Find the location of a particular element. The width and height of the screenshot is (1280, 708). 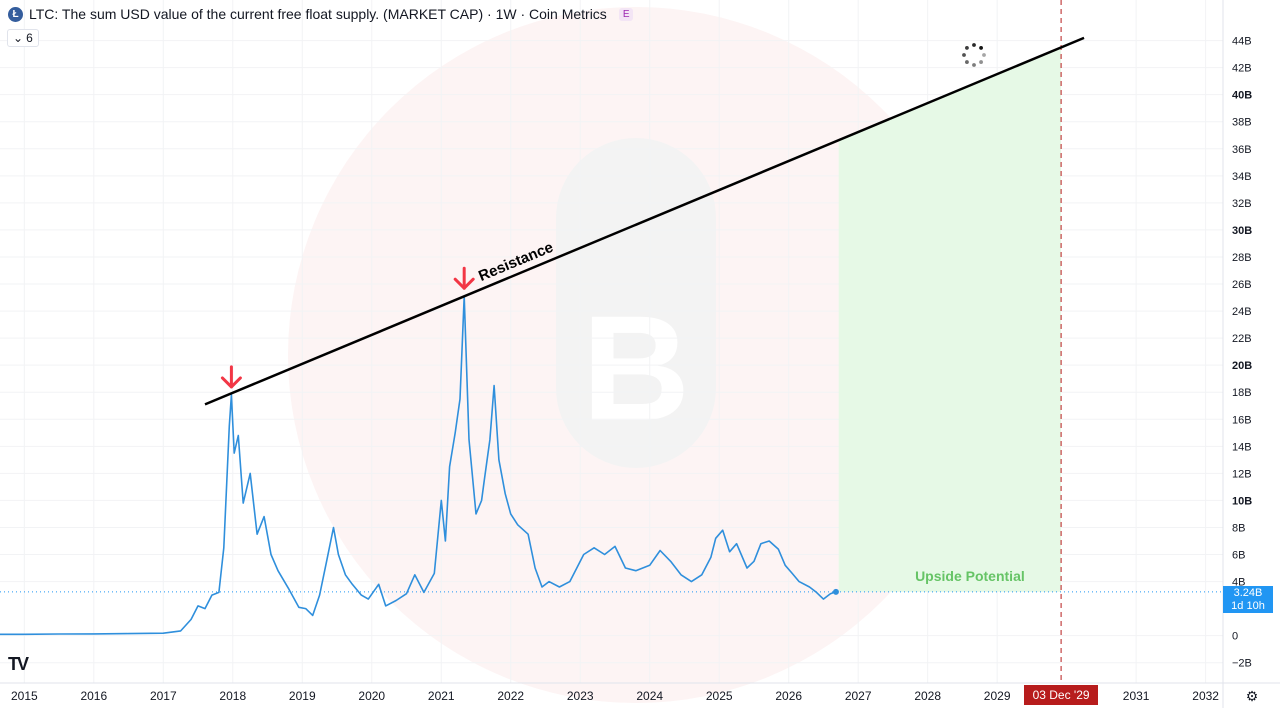

svg-text: B is located at coordinates (636, 368).